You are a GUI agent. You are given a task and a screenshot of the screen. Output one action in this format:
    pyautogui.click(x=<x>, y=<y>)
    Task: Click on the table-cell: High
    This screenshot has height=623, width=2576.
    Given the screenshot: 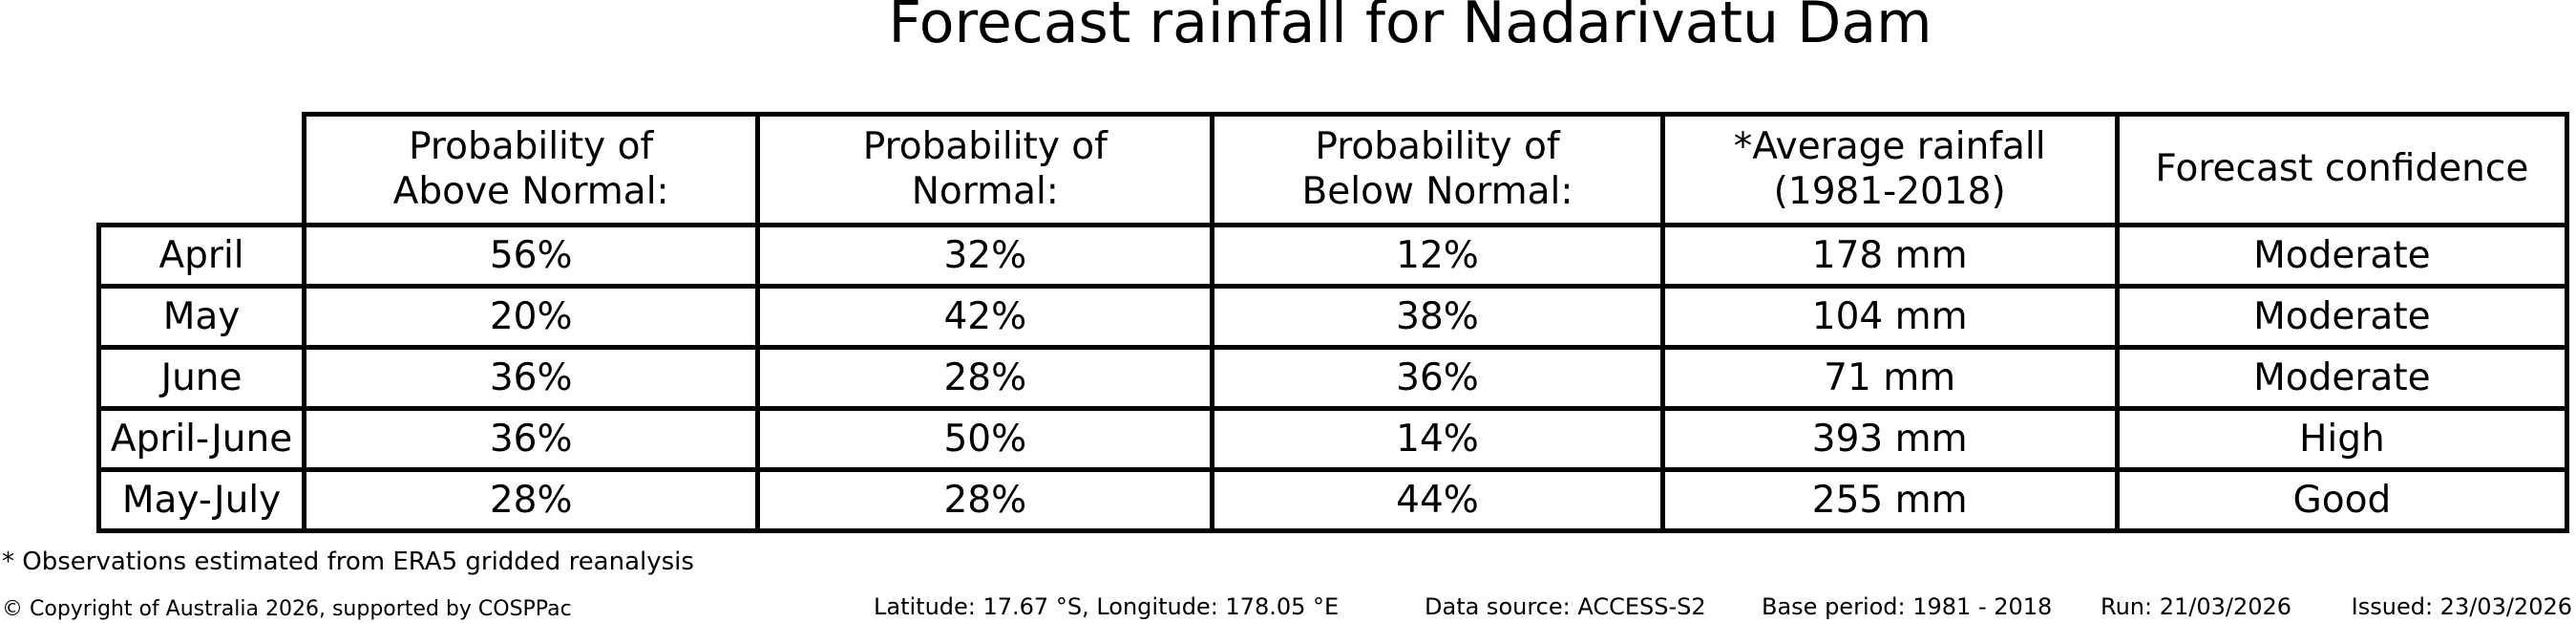 What is the action you would take?
    pyautogui.click(x=2342, y=439)
    